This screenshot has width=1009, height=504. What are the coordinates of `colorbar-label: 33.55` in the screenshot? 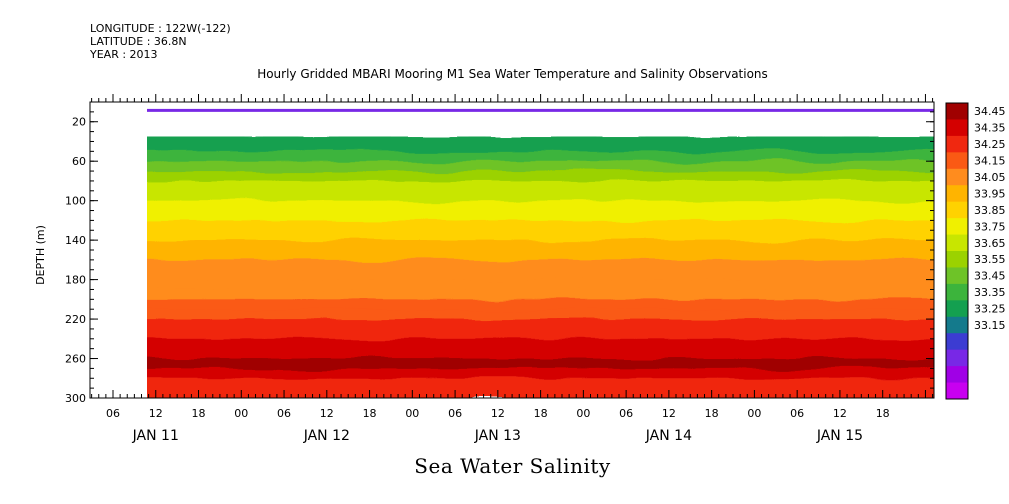 It's located at (990, 259).